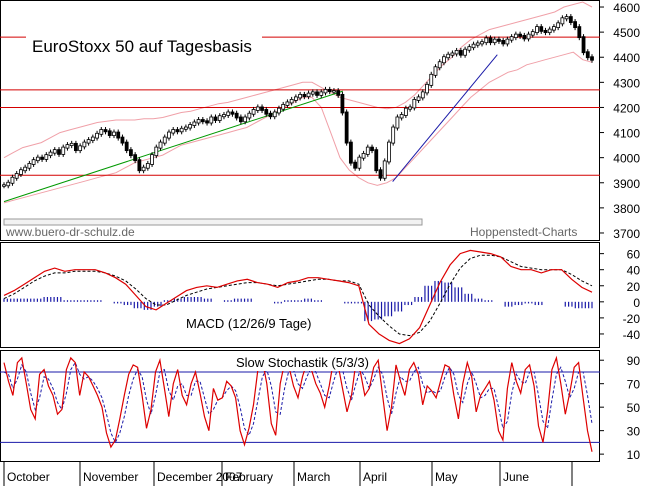  What do you see at coordinates (70, 232) in the screenshot?
I see `watermark-url: www.buero-dr-schulz.de` at bounding box center [70, 232].